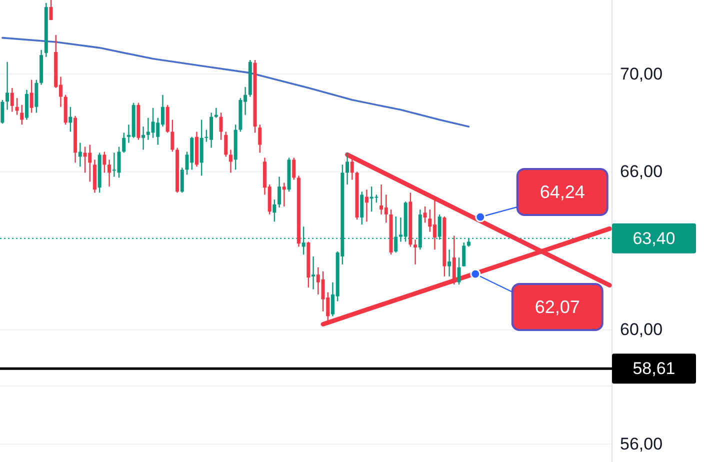  I want to click on y-tick-label: 70,00, so click(641, 74).